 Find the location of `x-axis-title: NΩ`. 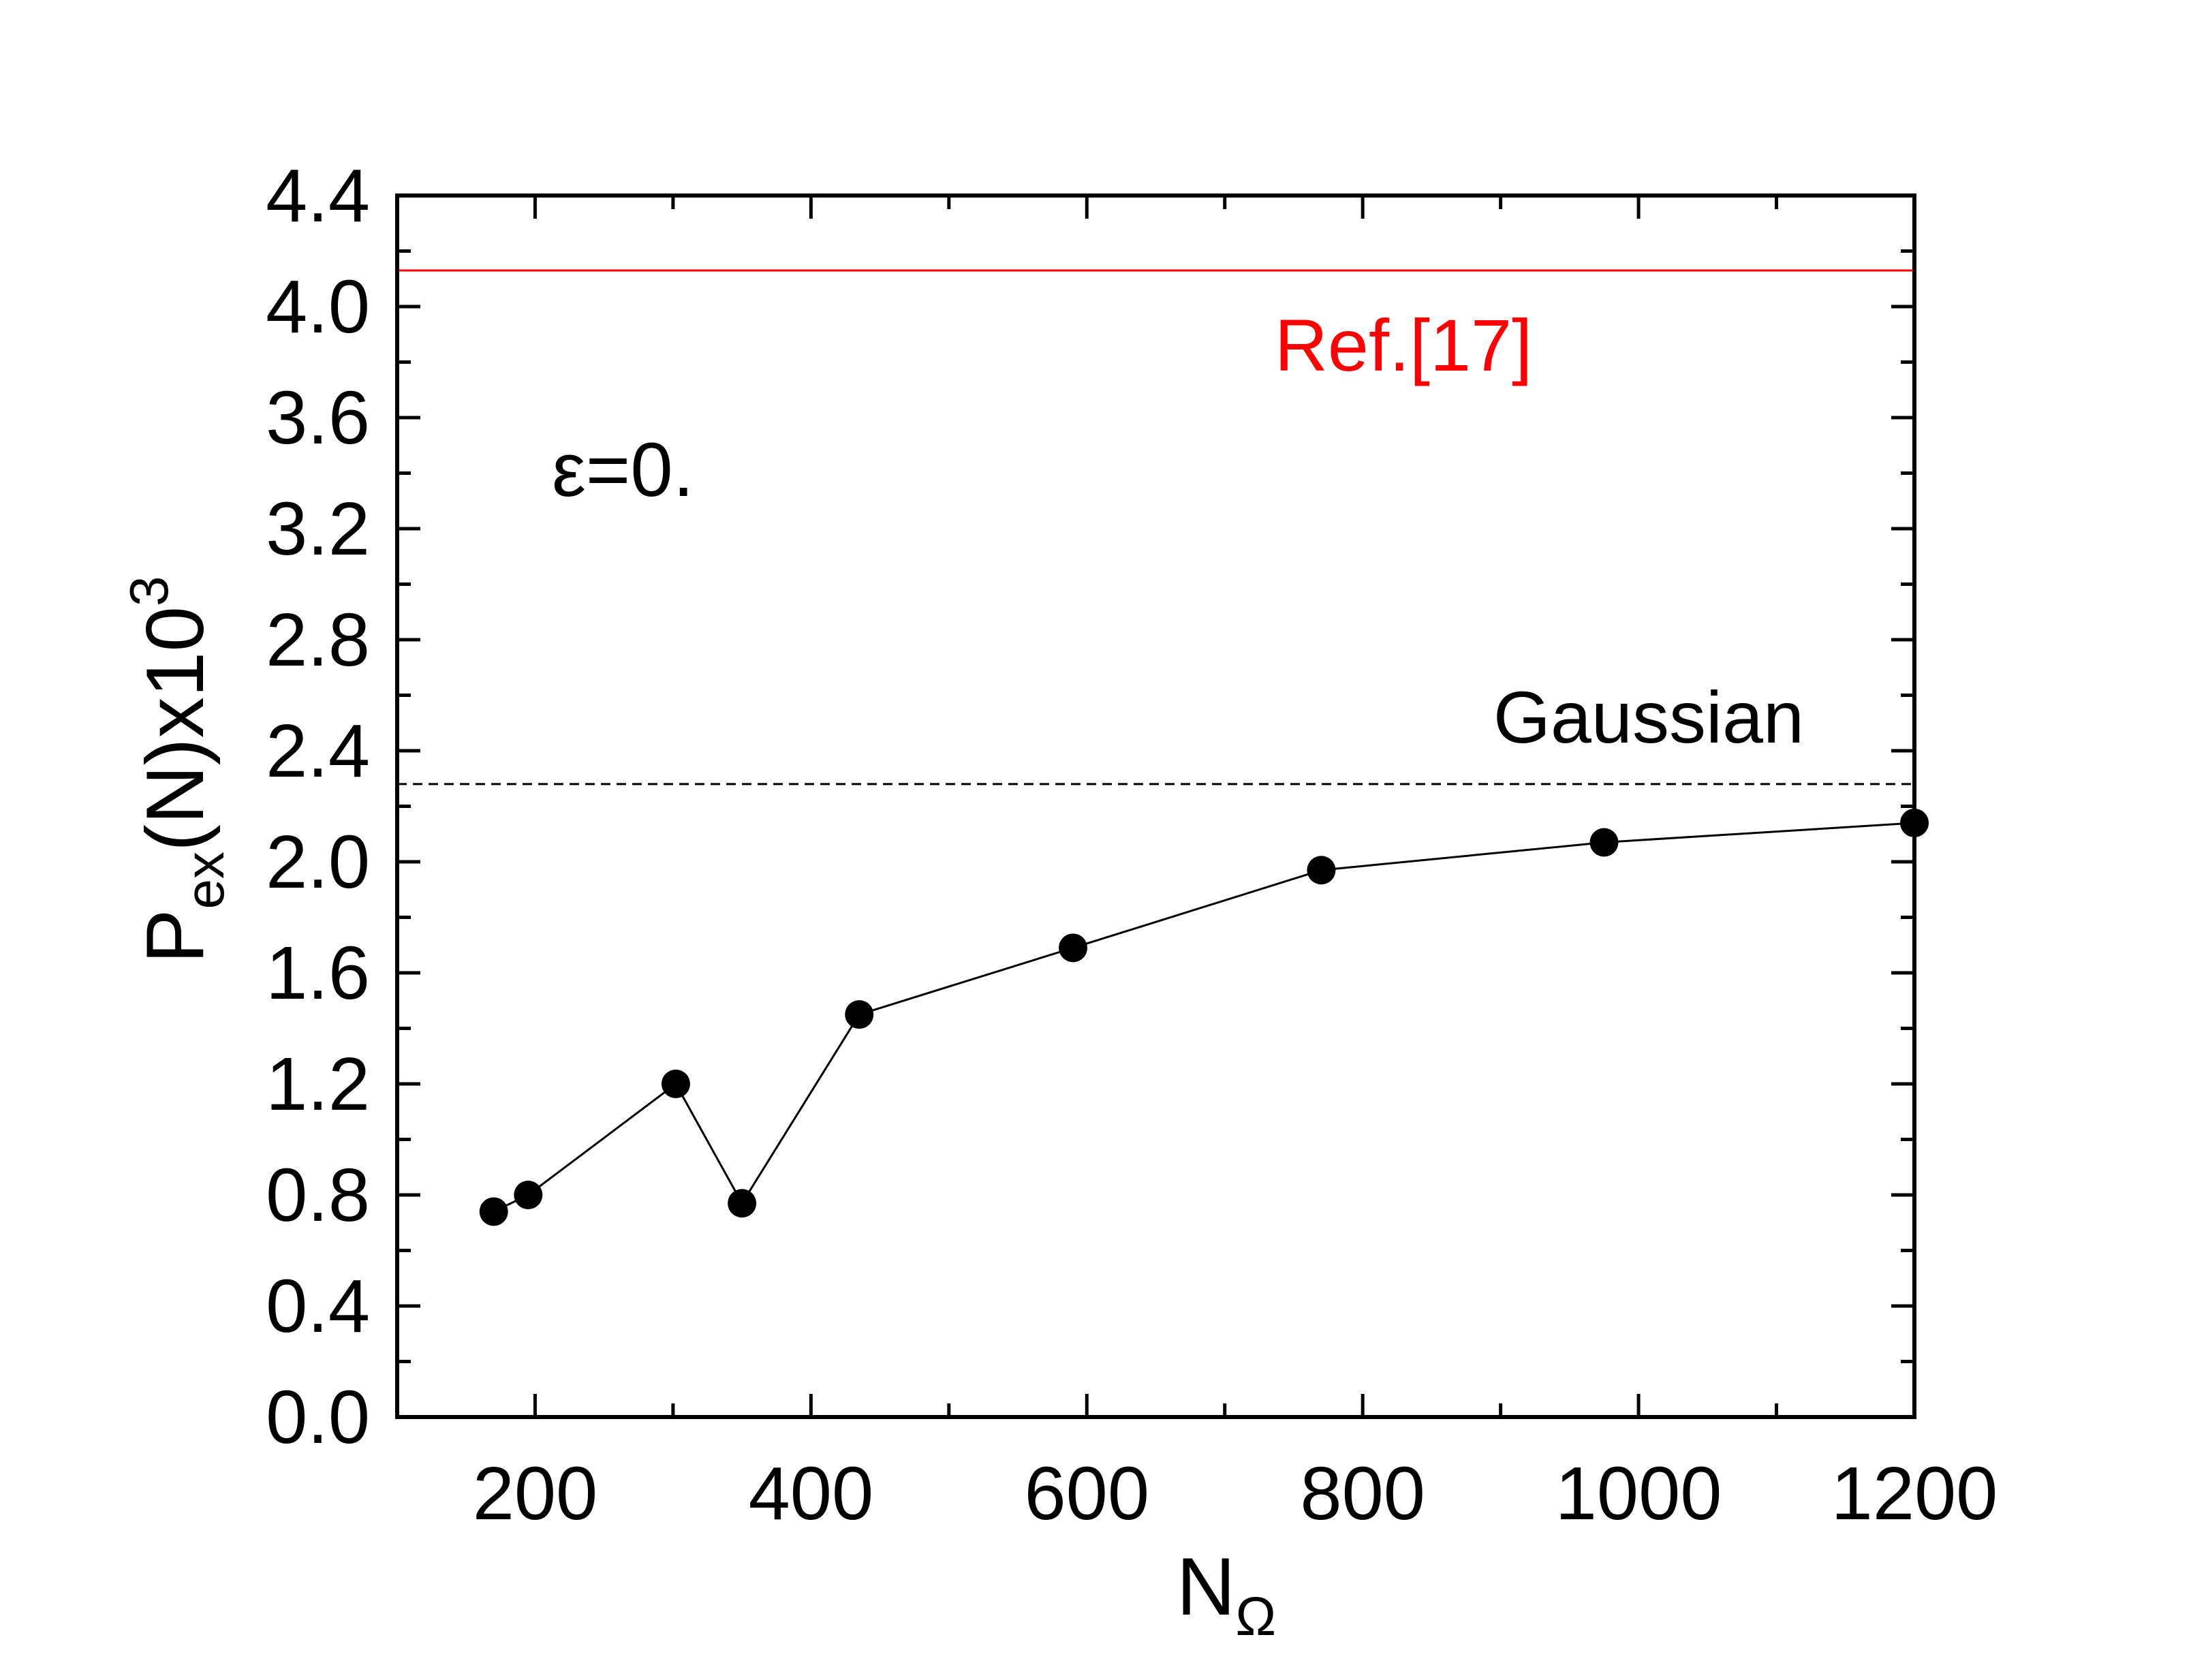

x-axis-title: NΩ is located at coordinates (1226, 1594).